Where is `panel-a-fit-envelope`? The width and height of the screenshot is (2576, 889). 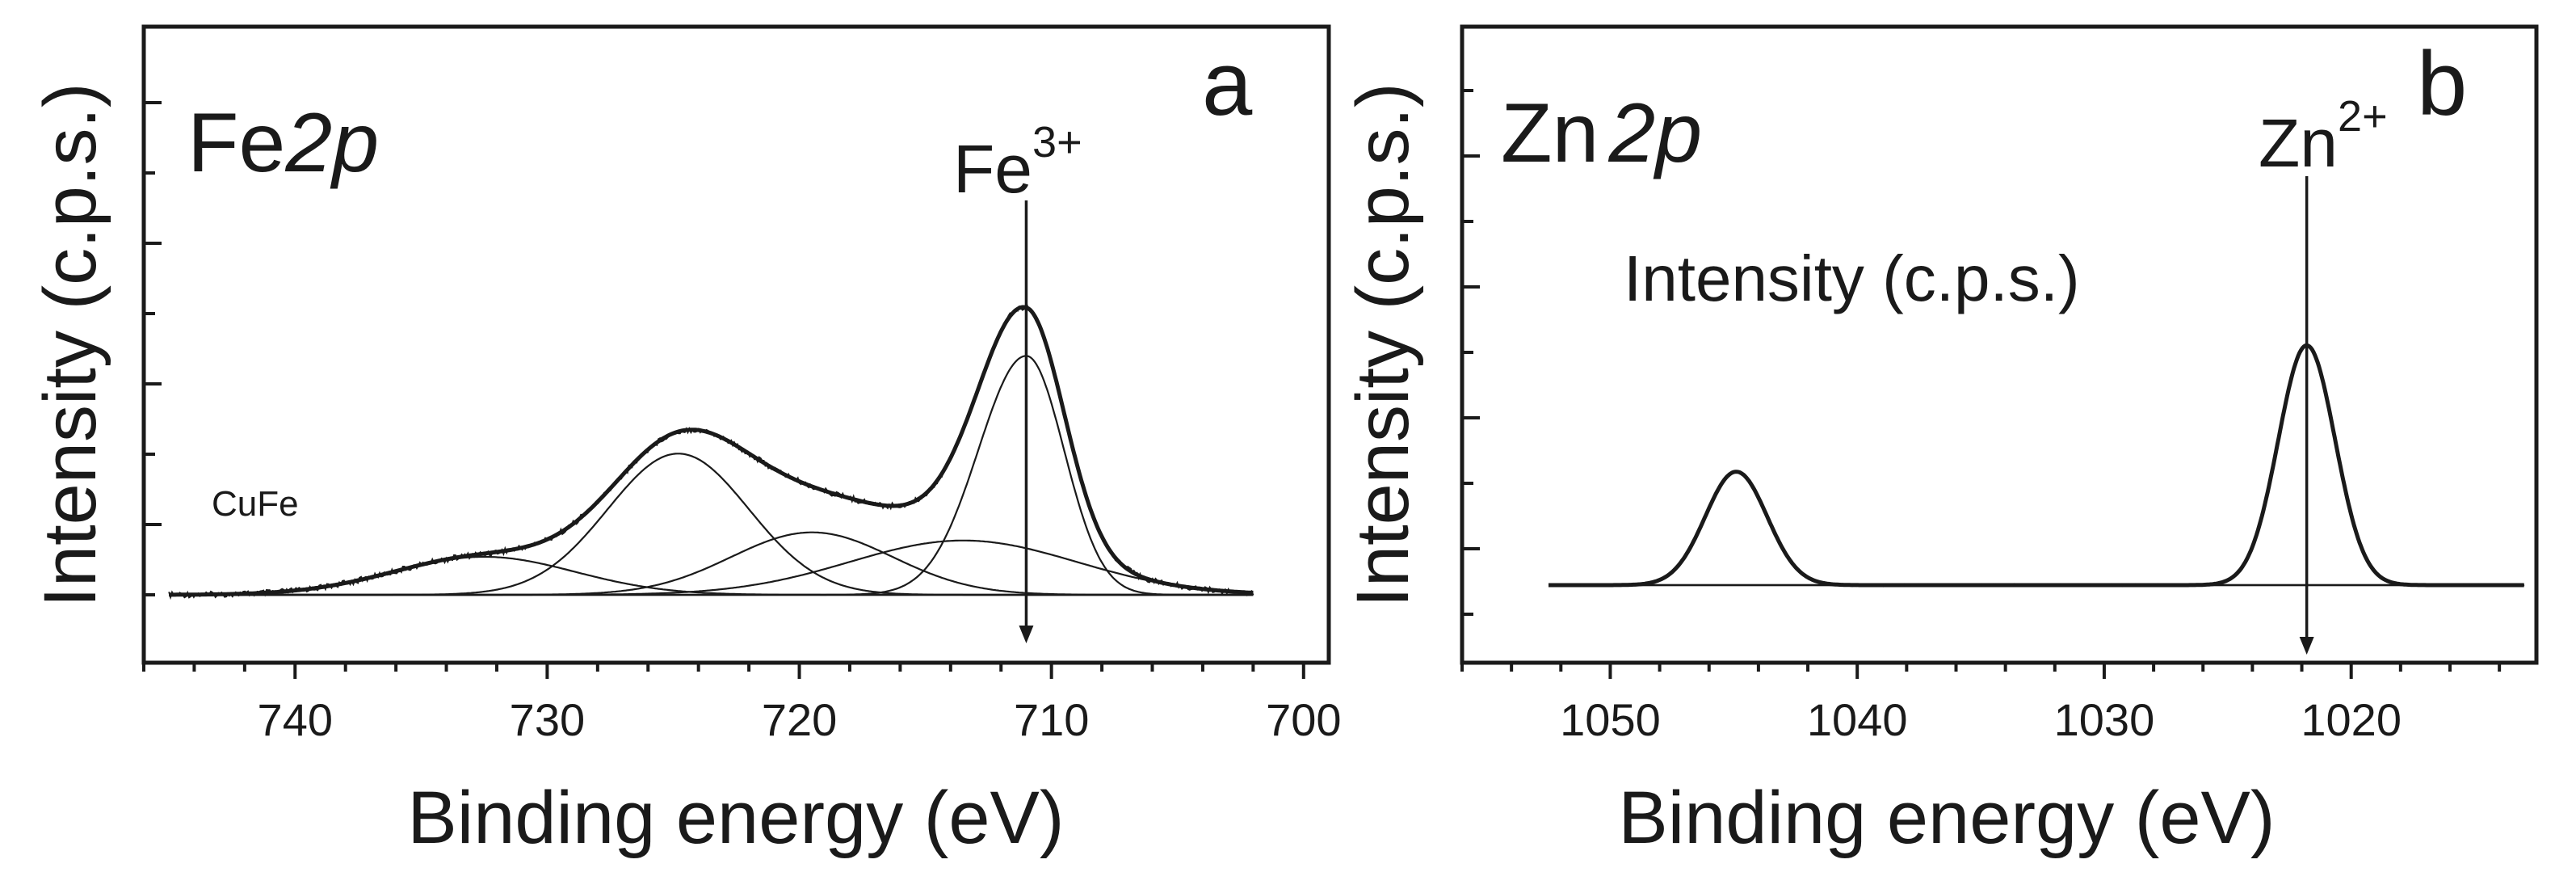 panel-a-fit-envelope is located at coordinates (712, 451).